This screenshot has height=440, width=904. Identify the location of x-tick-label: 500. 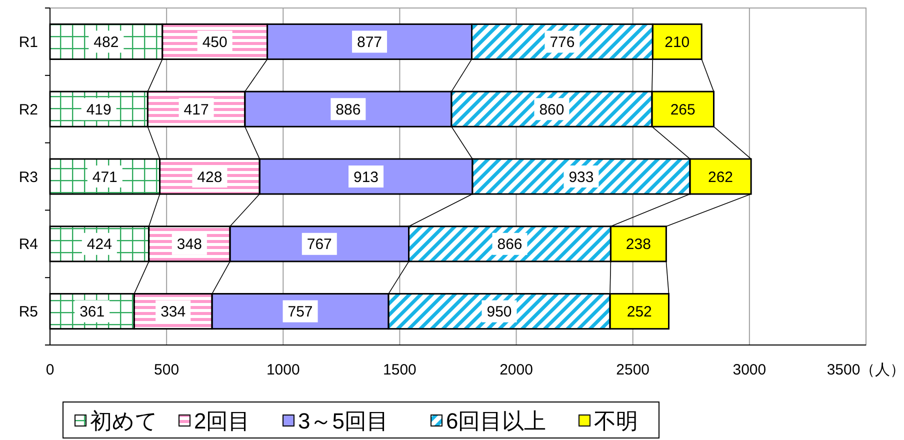
(167, 369).